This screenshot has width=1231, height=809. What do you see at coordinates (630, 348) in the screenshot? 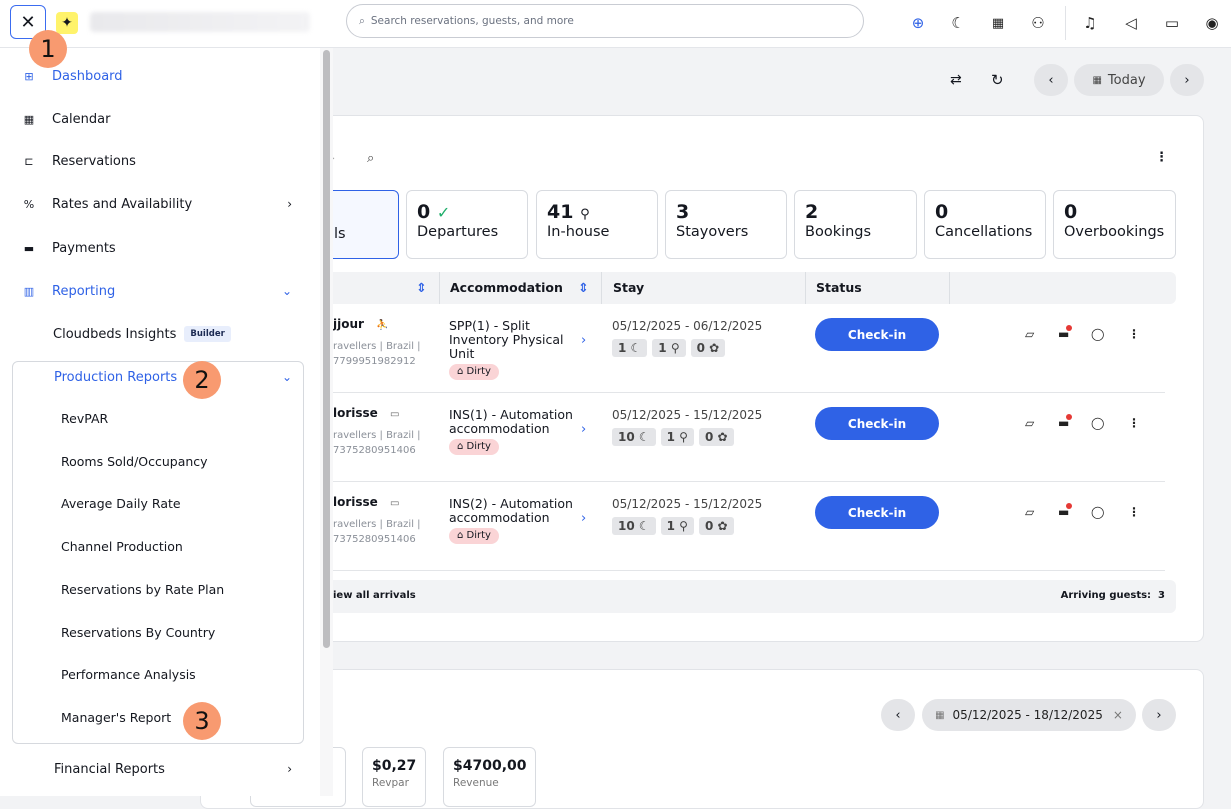
I see `nights-chip: 1 ☾` at bounding box center [630, 348].